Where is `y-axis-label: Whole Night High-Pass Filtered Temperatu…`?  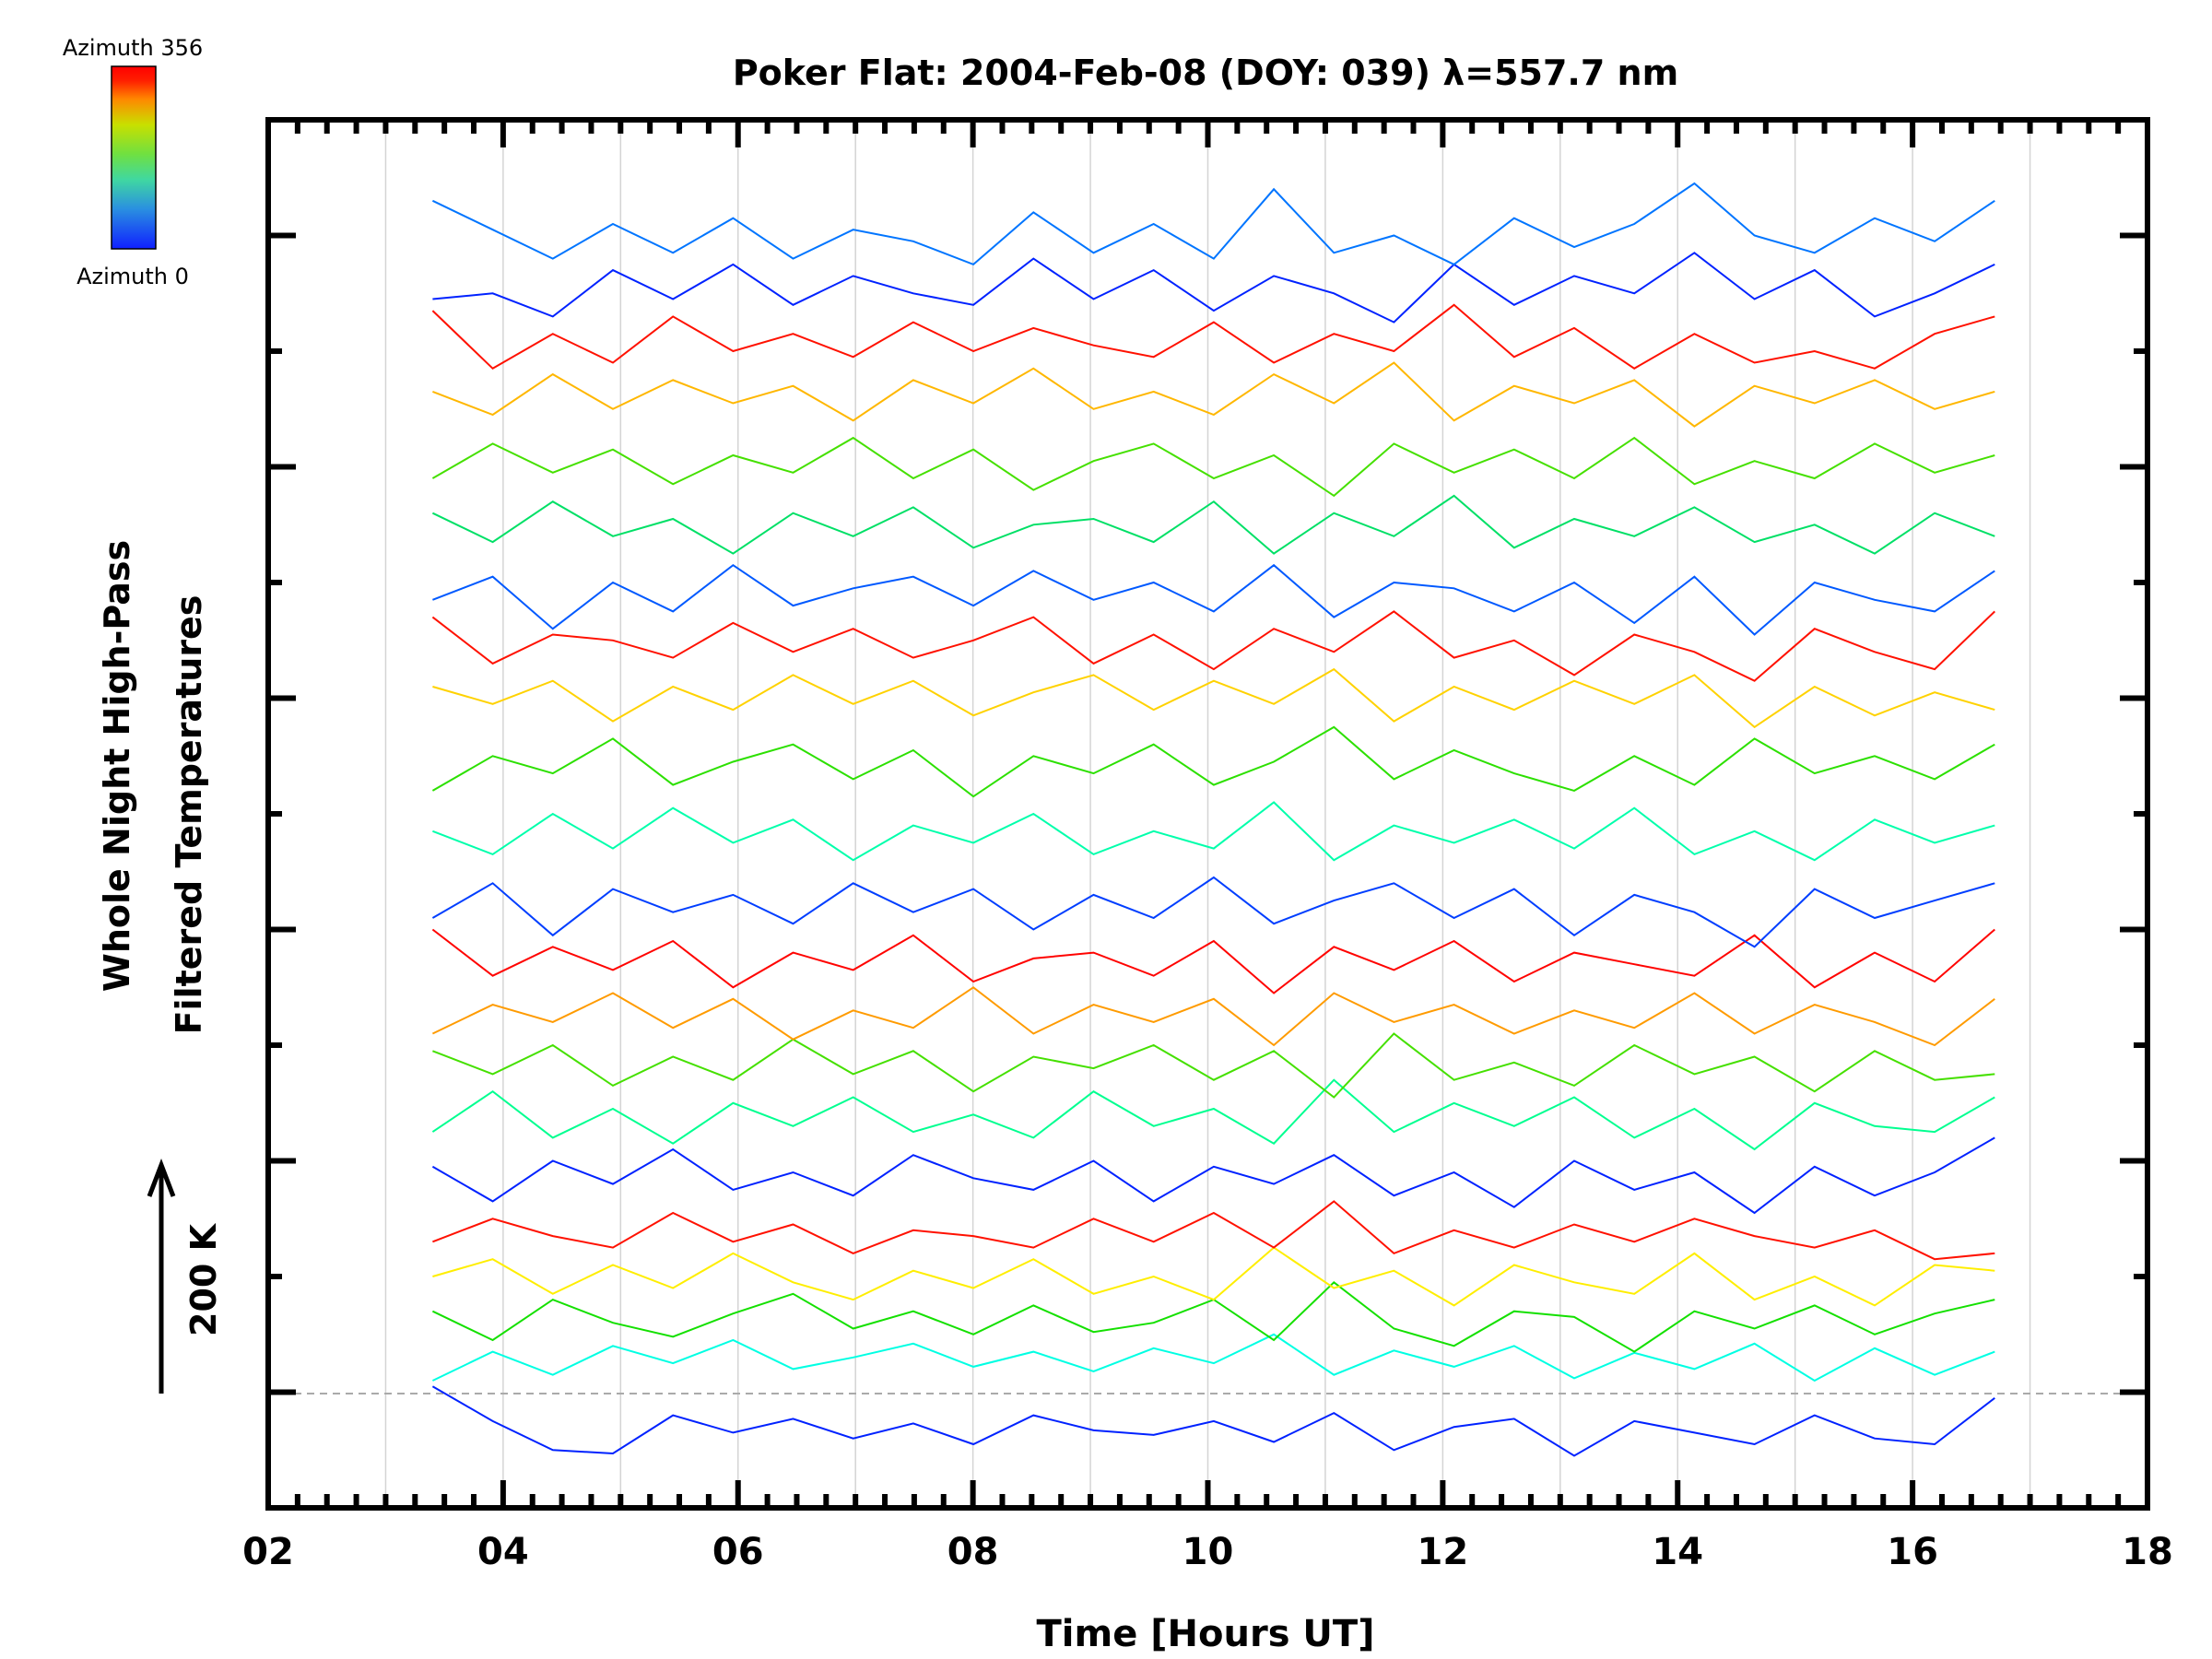 y-axis-label: Whole Night High-Pass Filtered Temperatu… is located at coordinates (153, 787).